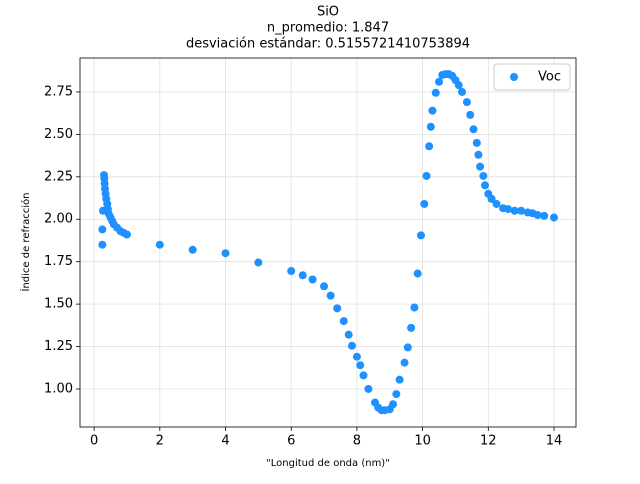 This screenshot has width=640, height=484. What do you see at coordinates (94, 441) in the screenshot?
I see `x-tick-label: 0` at bounding box center [94, 441].